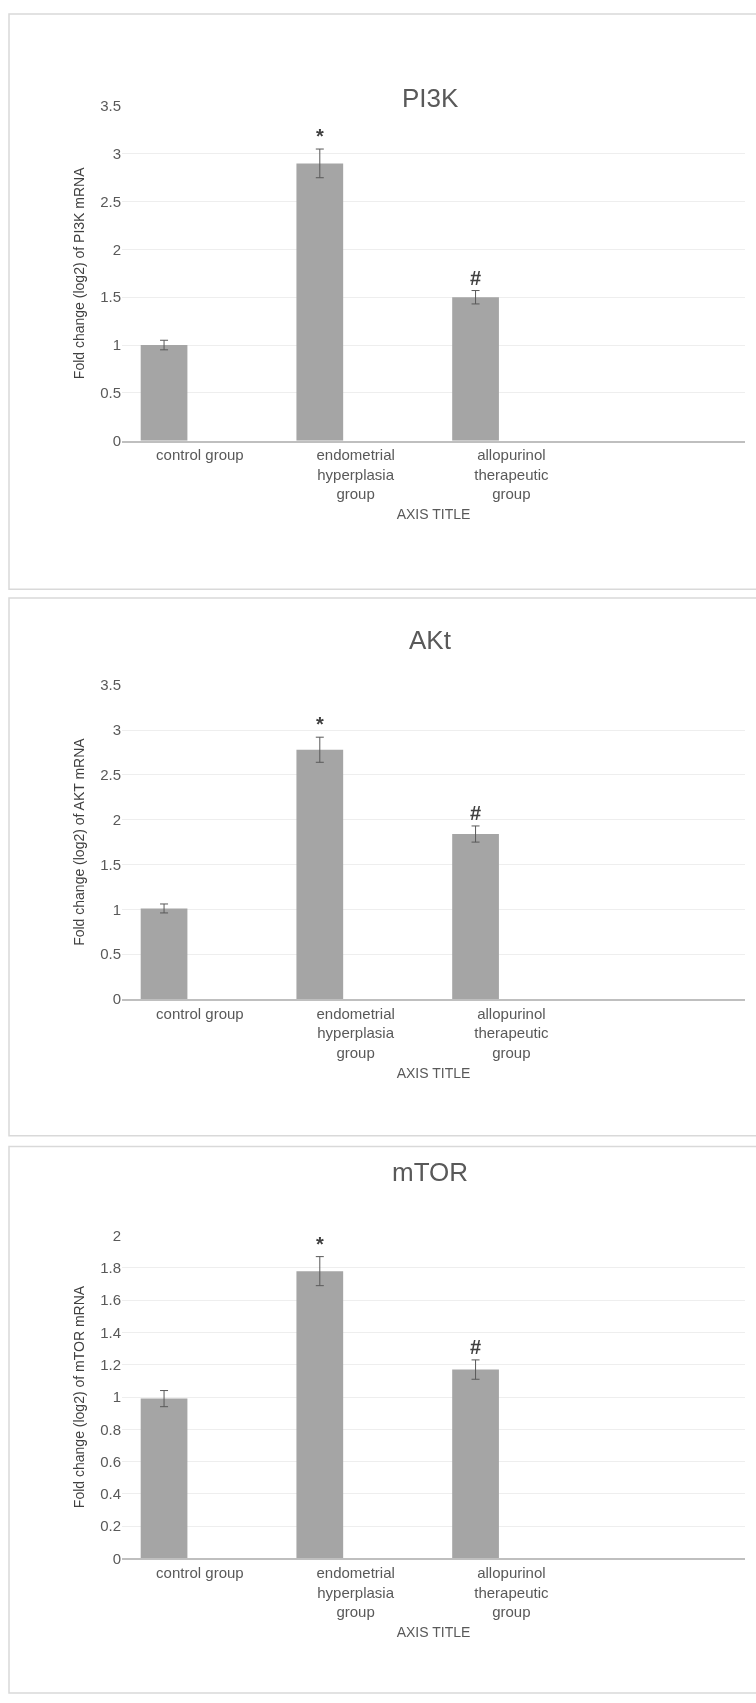  Describe the element at coordinates (110, 1268) in the screenshot. I see `y-tick-label: 1.8` at that location.